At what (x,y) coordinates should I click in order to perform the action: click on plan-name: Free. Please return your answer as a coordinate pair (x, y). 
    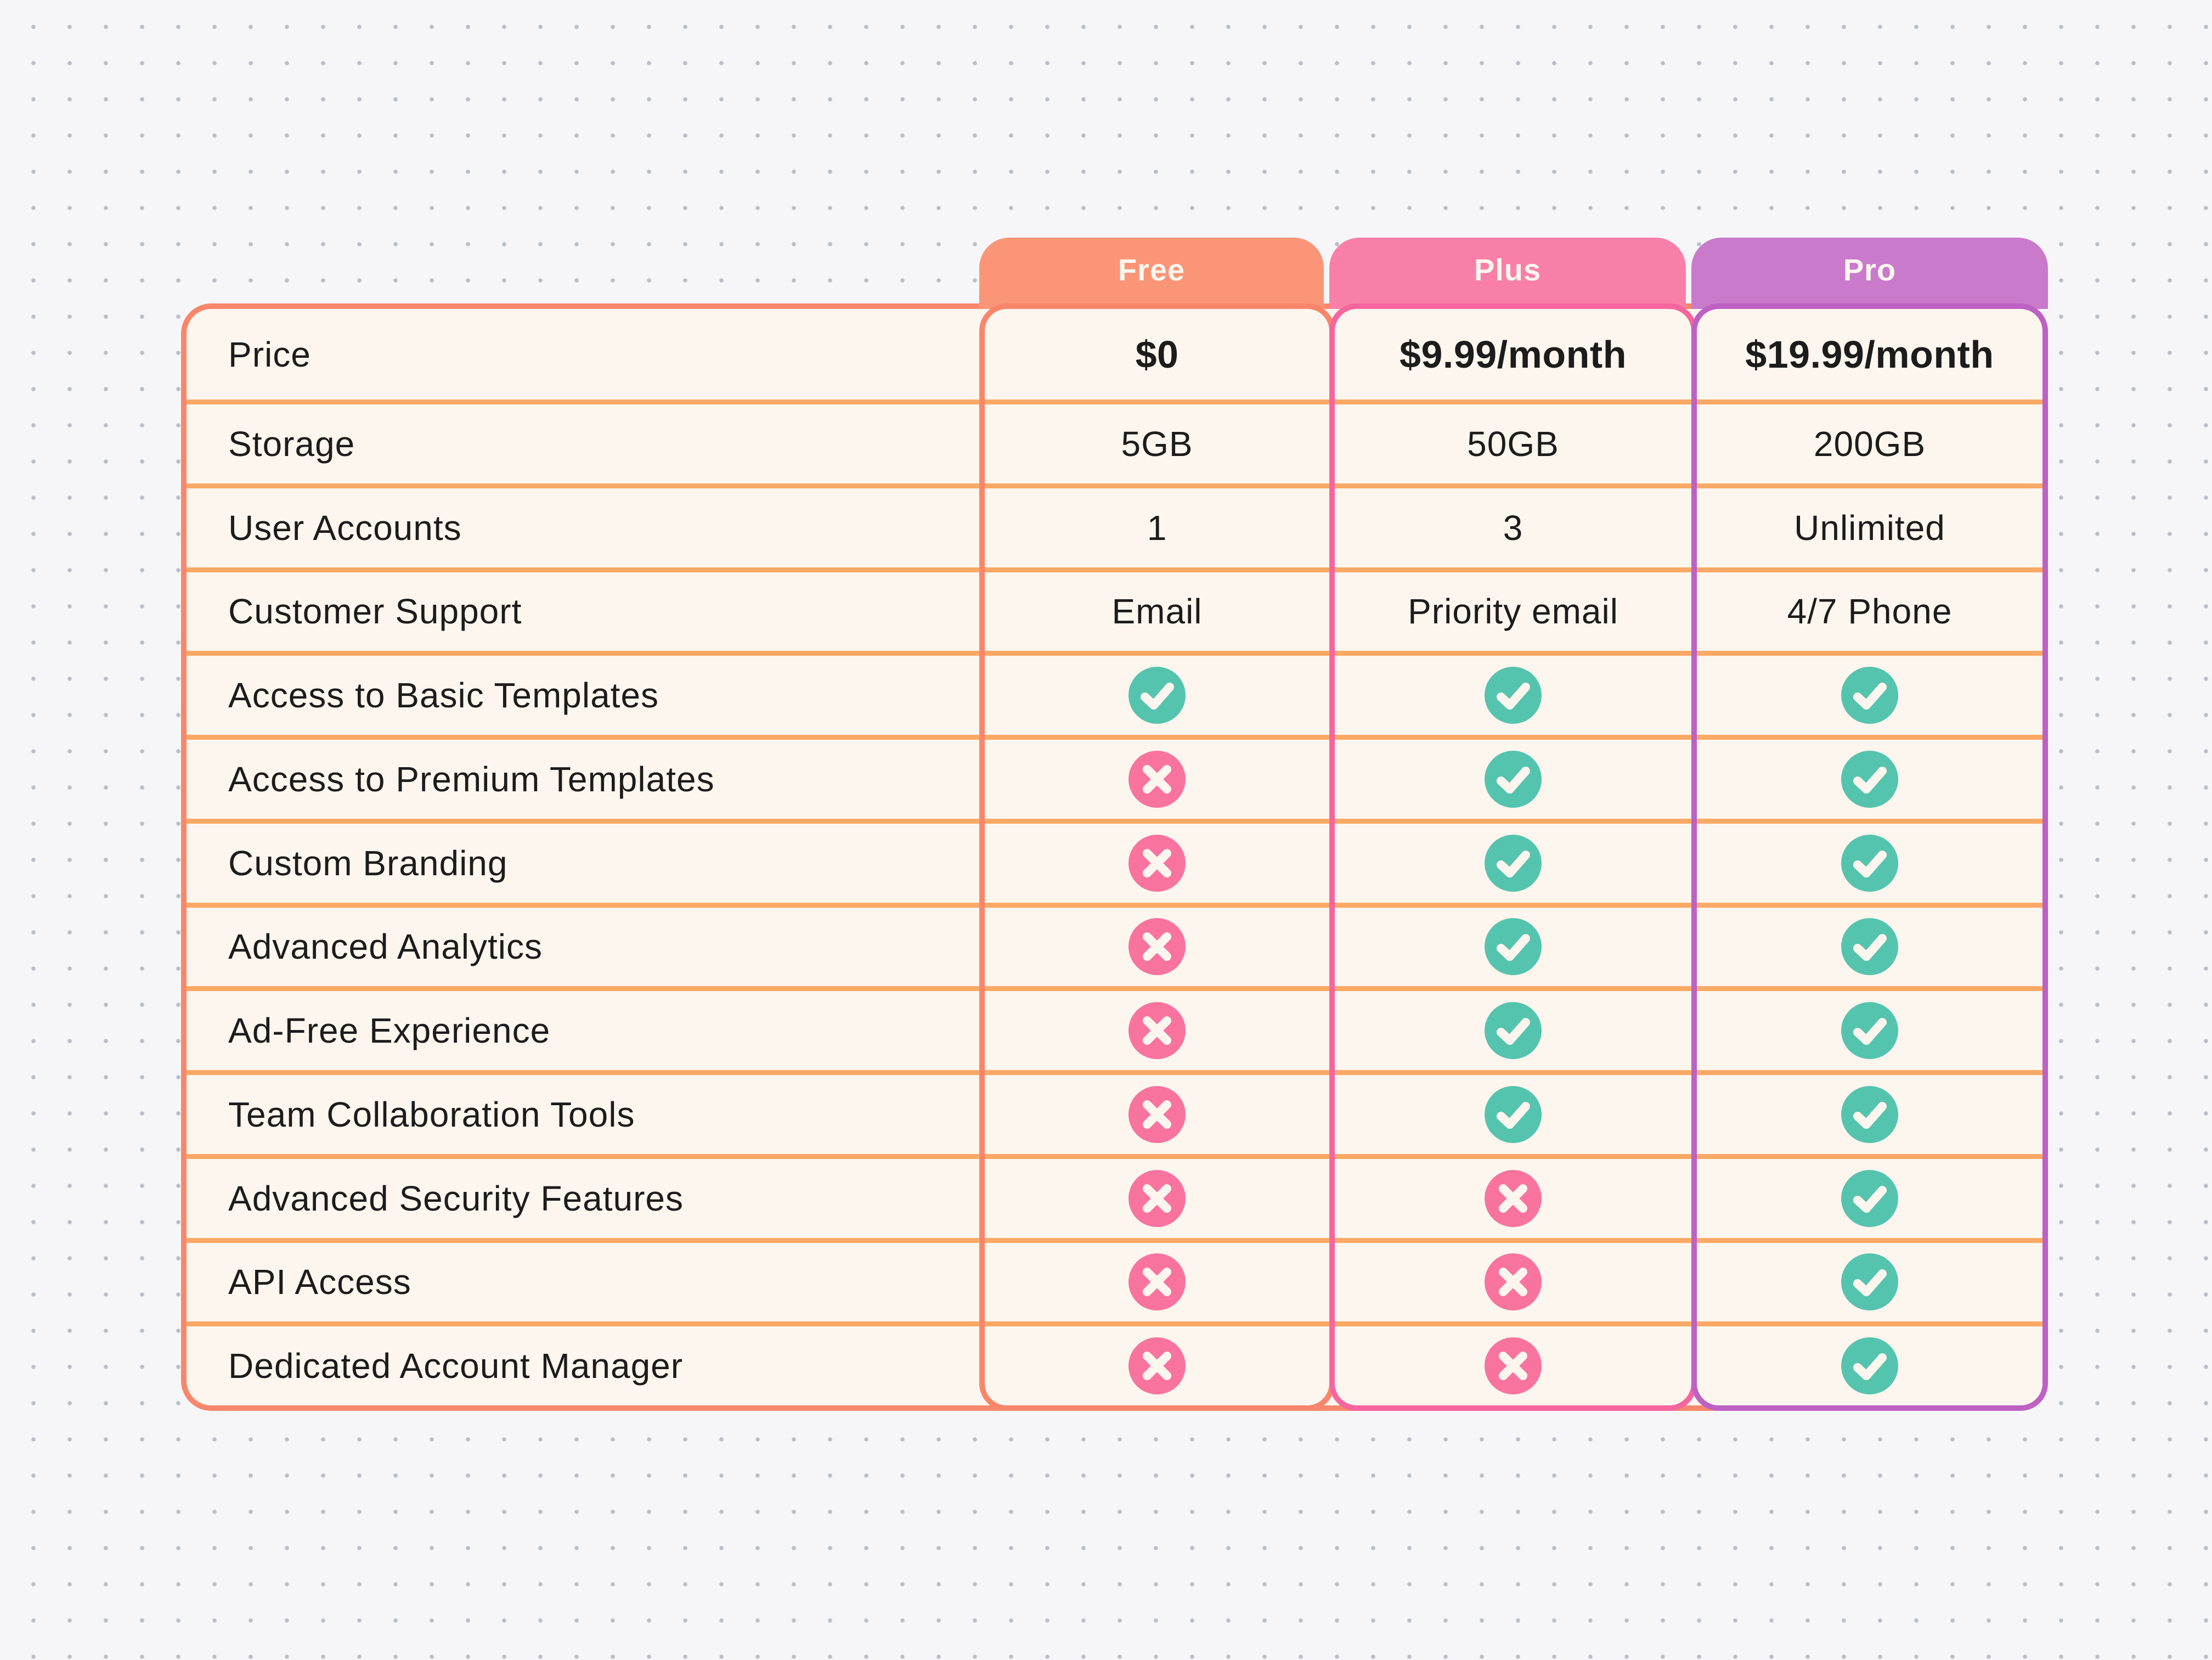
    Looking at the image, I should click on (1152, 269).